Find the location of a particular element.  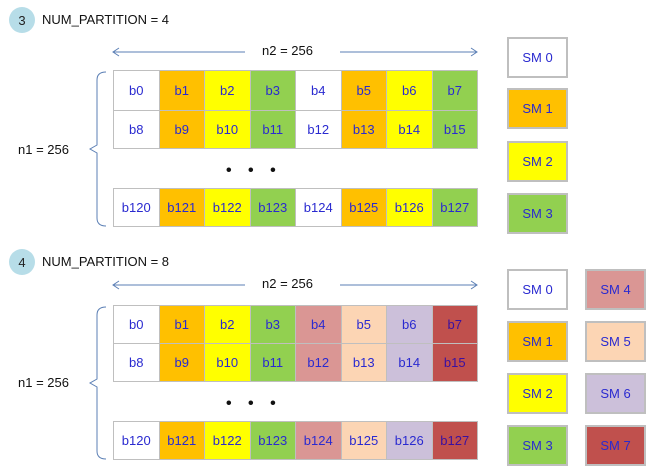

block-cell: b123 is located at coordinates (272, 440).